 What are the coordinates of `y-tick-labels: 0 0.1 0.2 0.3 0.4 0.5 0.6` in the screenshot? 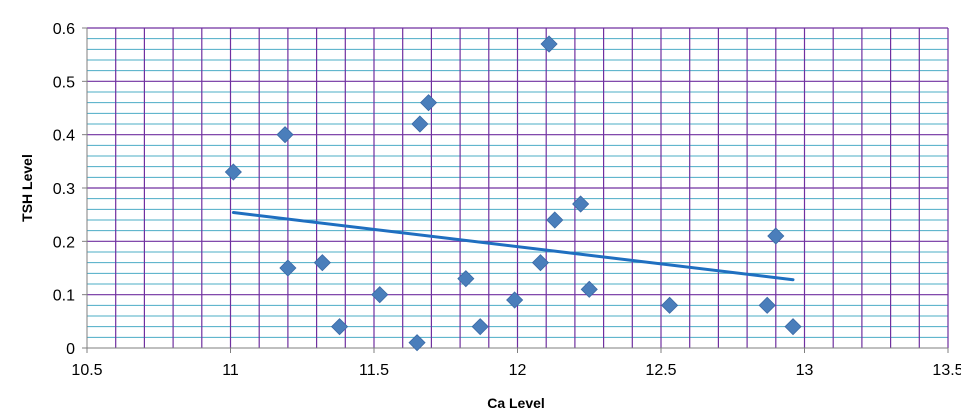 It's located at (64, 189).